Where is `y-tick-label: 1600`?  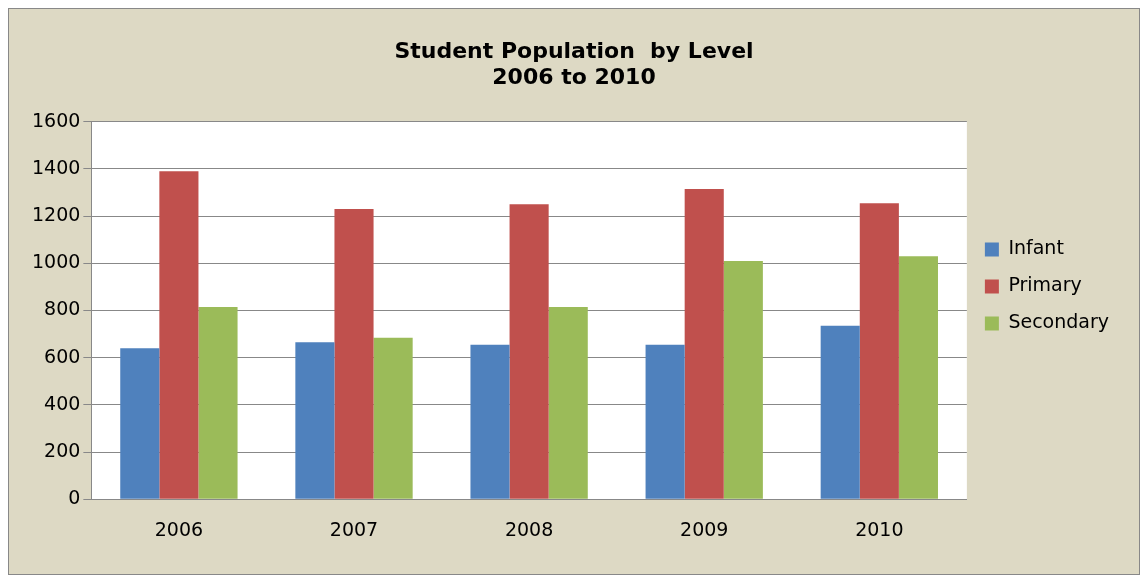
y-tick-label: 1600 is located at coordinates (56, 119).